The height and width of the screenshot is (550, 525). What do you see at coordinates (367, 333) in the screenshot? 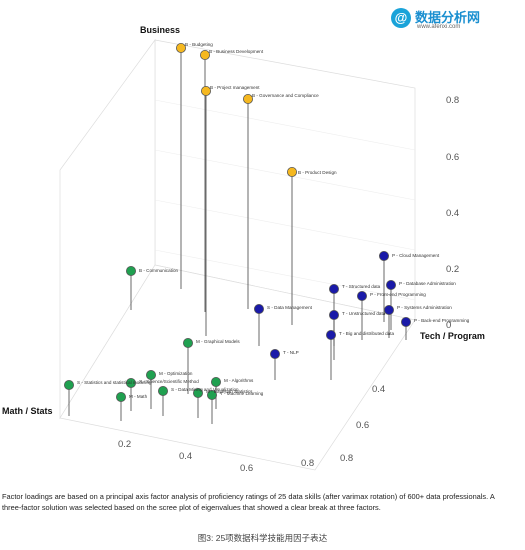
I see `point-label-14: T - Big and distributed data` at bounding box center [367, 333].